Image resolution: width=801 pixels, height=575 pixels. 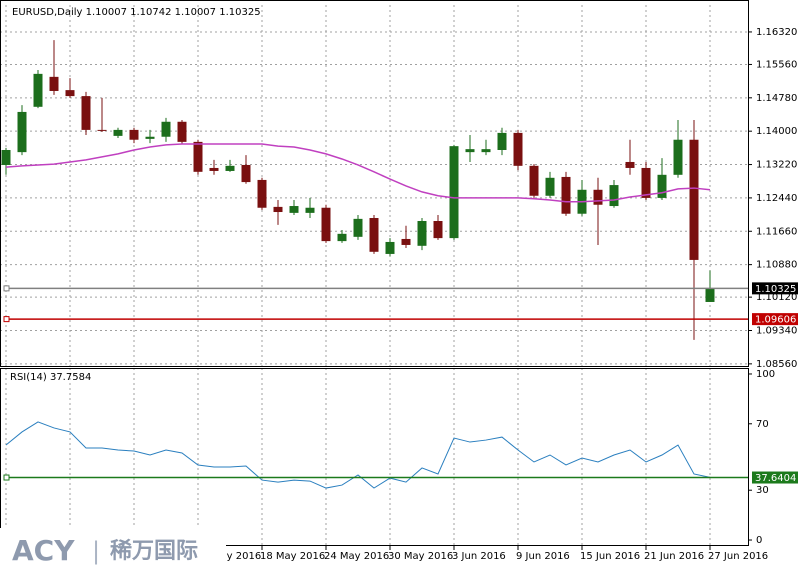 I want to click on moving-average, so click(x=358, y=173).